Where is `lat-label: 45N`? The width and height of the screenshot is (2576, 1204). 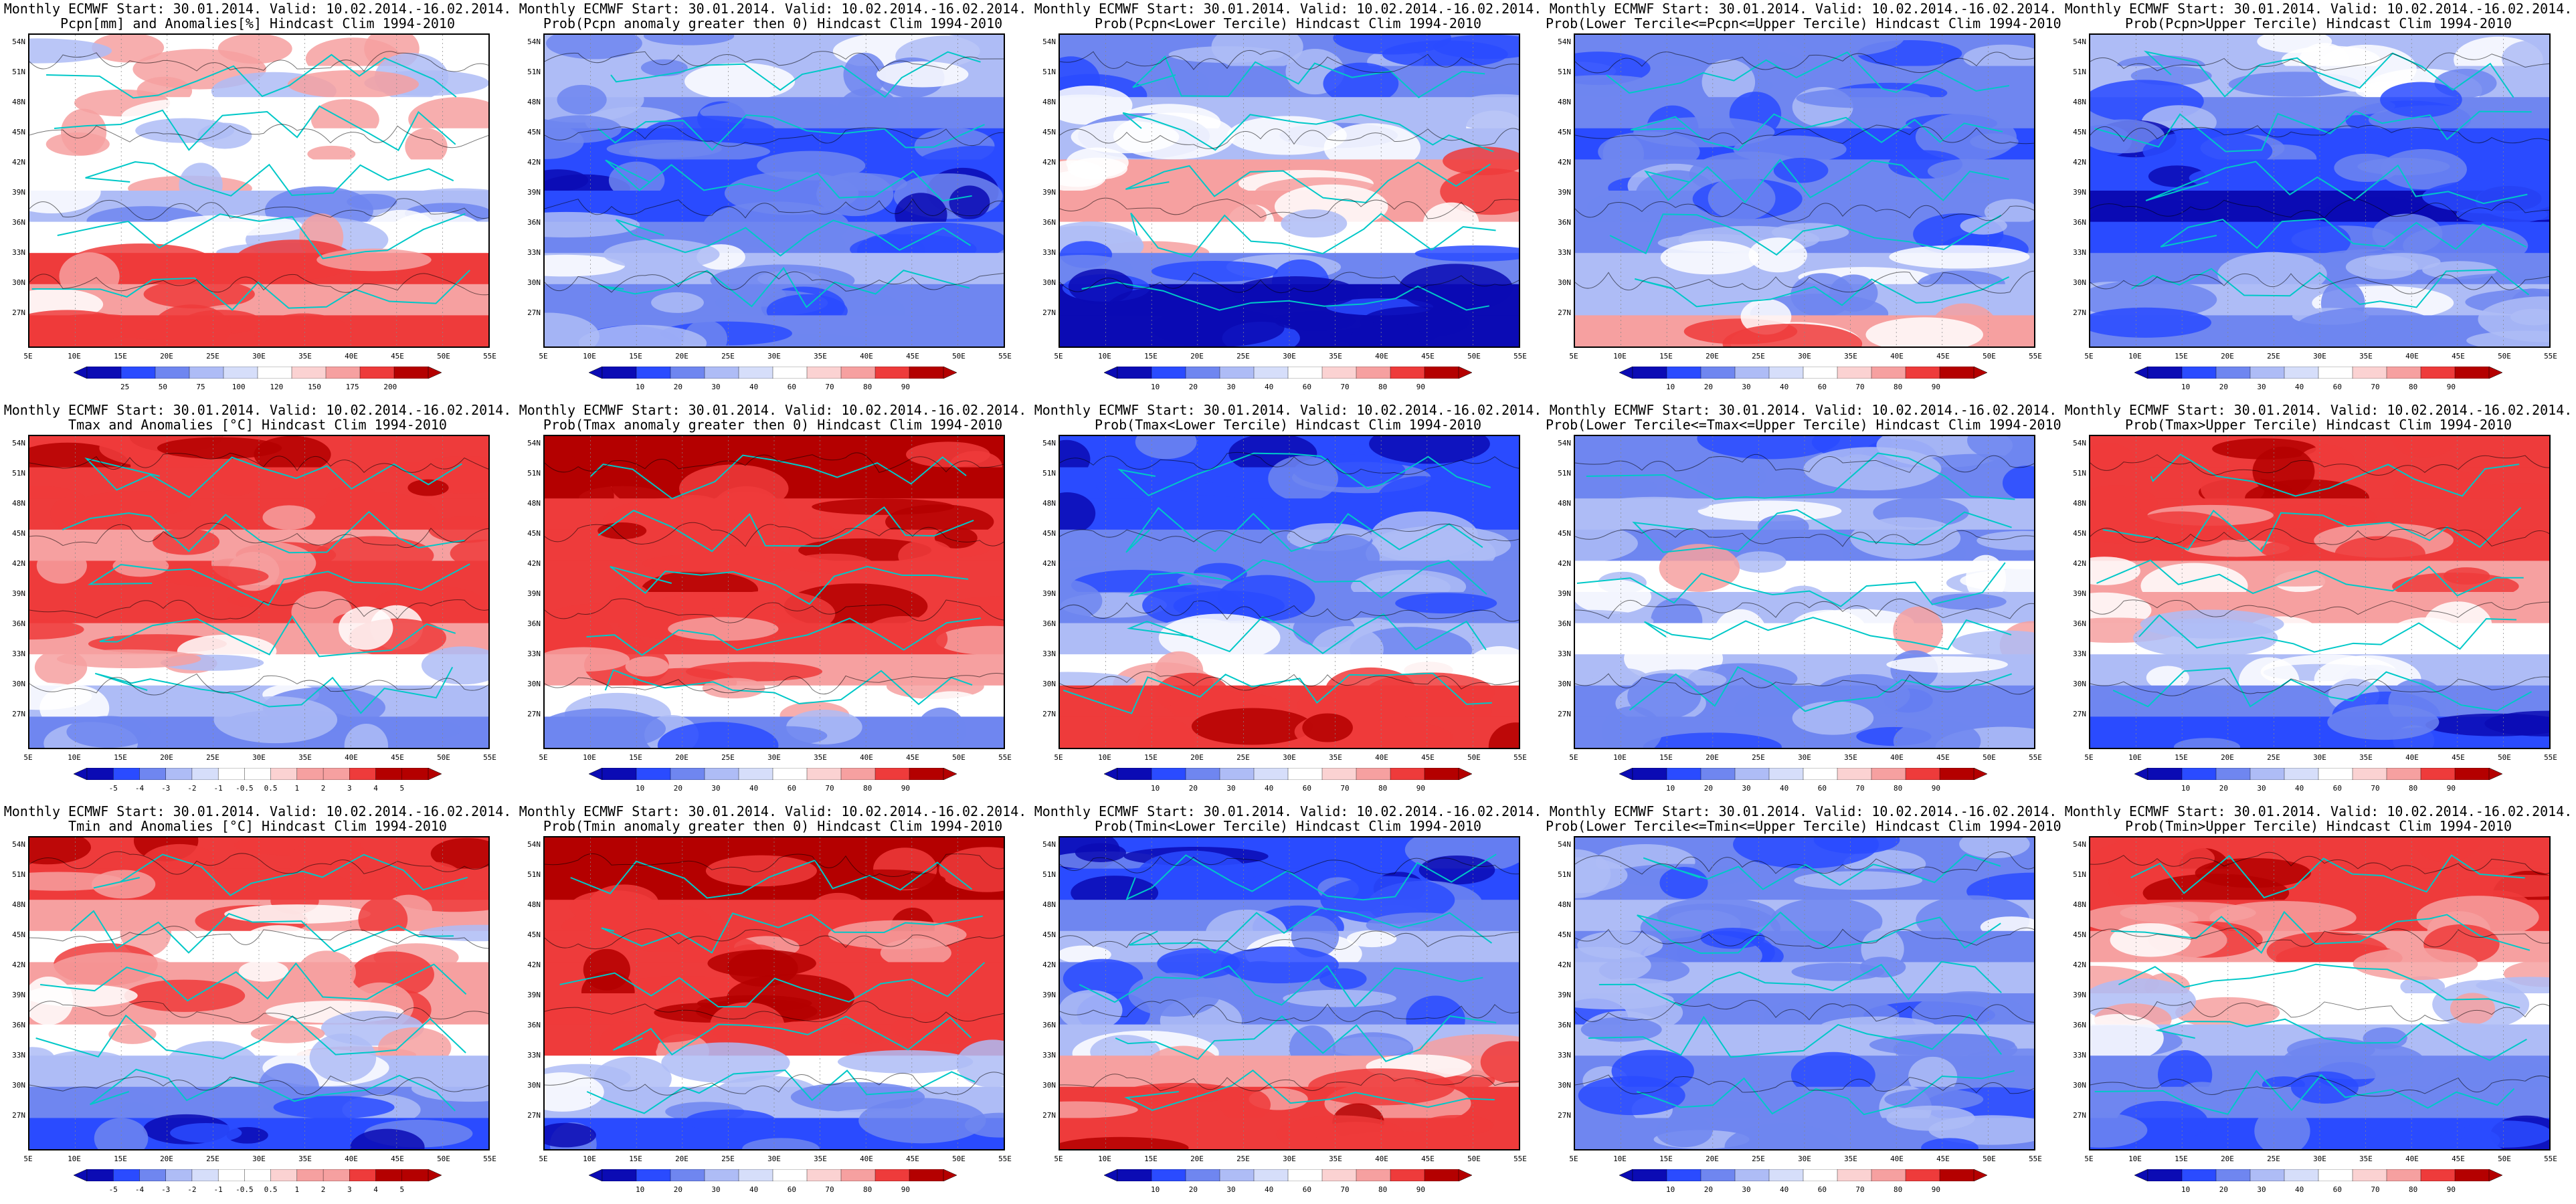 lat-label: 45N is located at coordinates (2079, 533).